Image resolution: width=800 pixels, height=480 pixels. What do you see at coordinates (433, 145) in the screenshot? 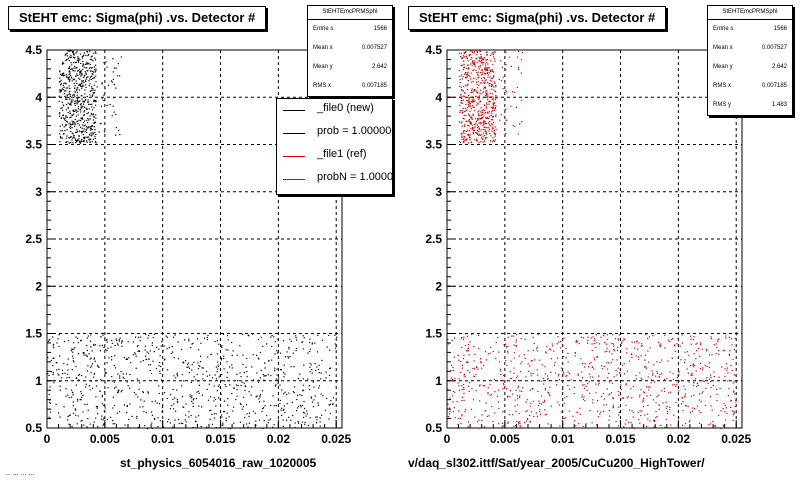
I see `y-tick-label: 3.5` at bounding box center [433, 145].